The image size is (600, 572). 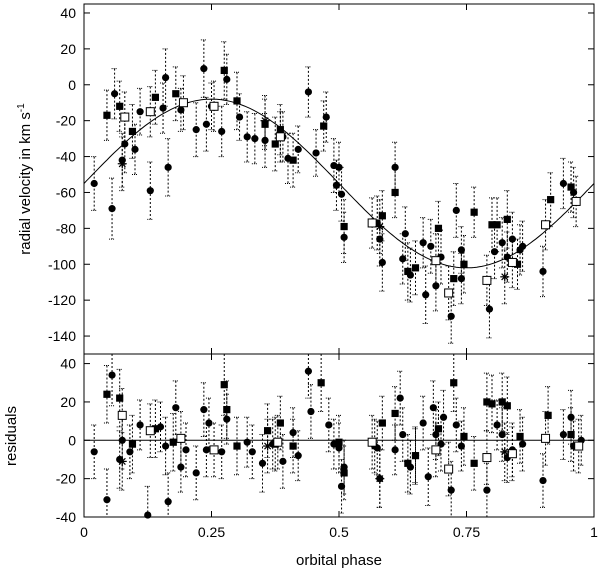 What do you see at coordinates (66, 228) in the screenshot?
I see `y-tick-label: -80` at bounding box center [66, 228].